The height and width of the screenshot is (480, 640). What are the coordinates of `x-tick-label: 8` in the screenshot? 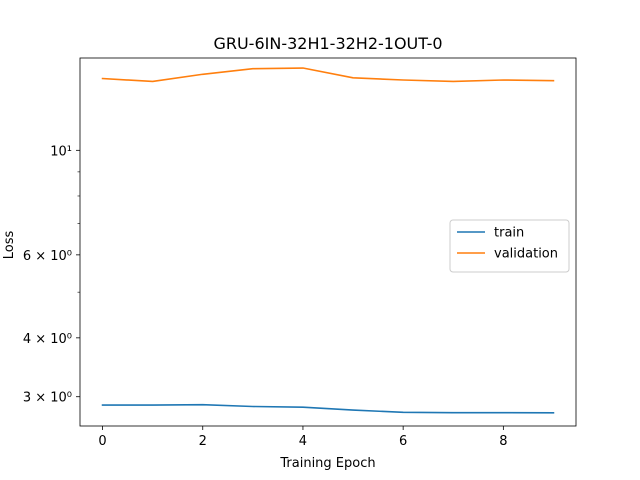 It's located at (503, 441).